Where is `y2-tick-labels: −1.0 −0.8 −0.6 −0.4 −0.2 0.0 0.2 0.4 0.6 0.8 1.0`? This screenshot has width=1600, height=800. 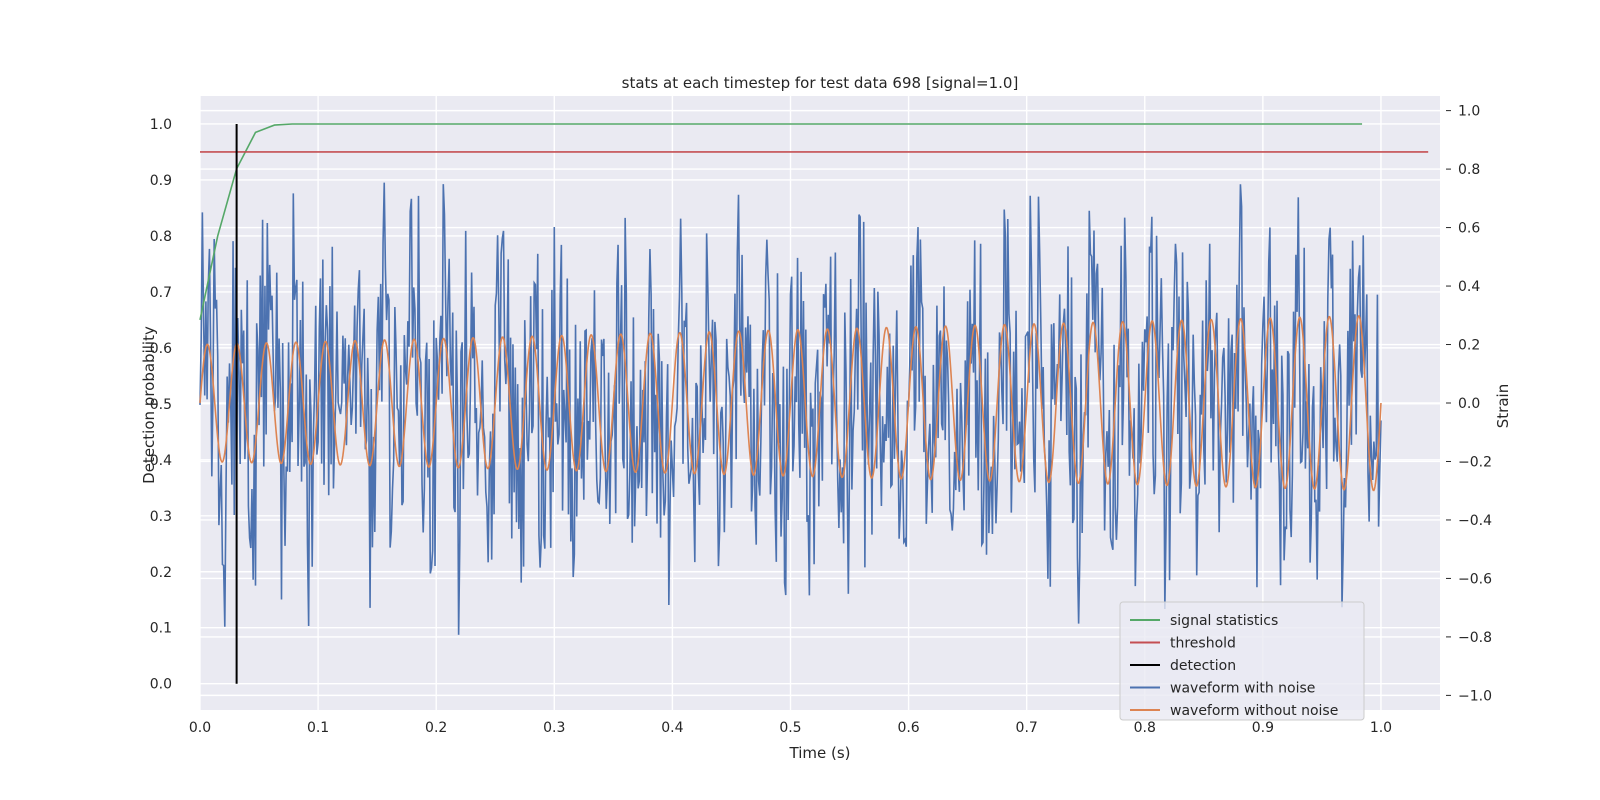 y2-tick-labels: −1.0 −0.8 −0.6 −0.4 −0.2 0.0 0.2 0.4 0.6 0.8 1.0 is located at coordinates (1469, 404).